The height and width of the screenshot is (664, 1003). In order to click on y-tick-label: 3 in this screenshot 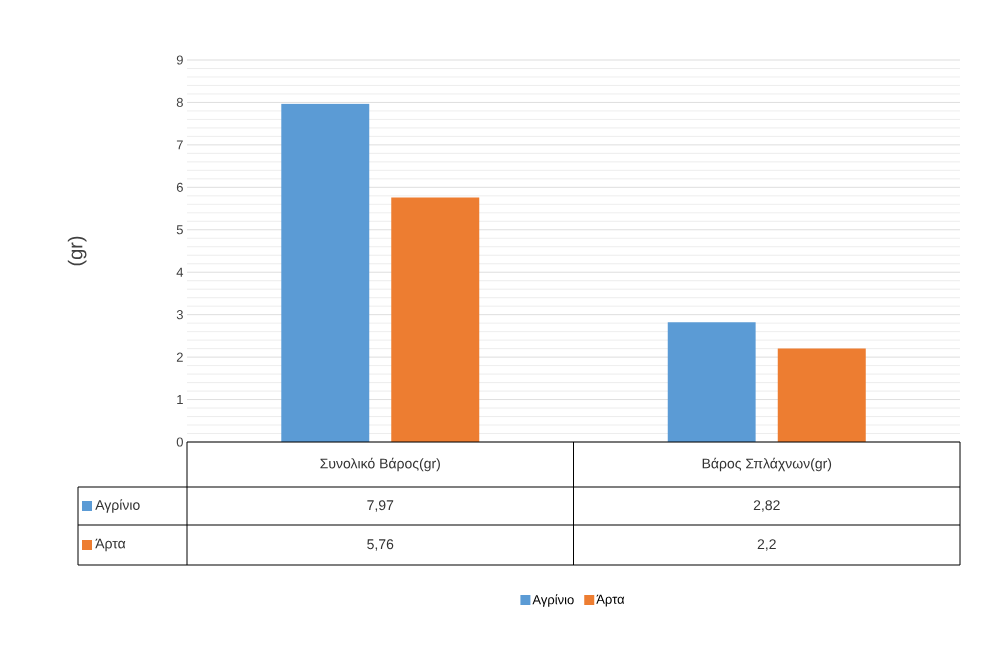, I will do `click(179, 315)`.